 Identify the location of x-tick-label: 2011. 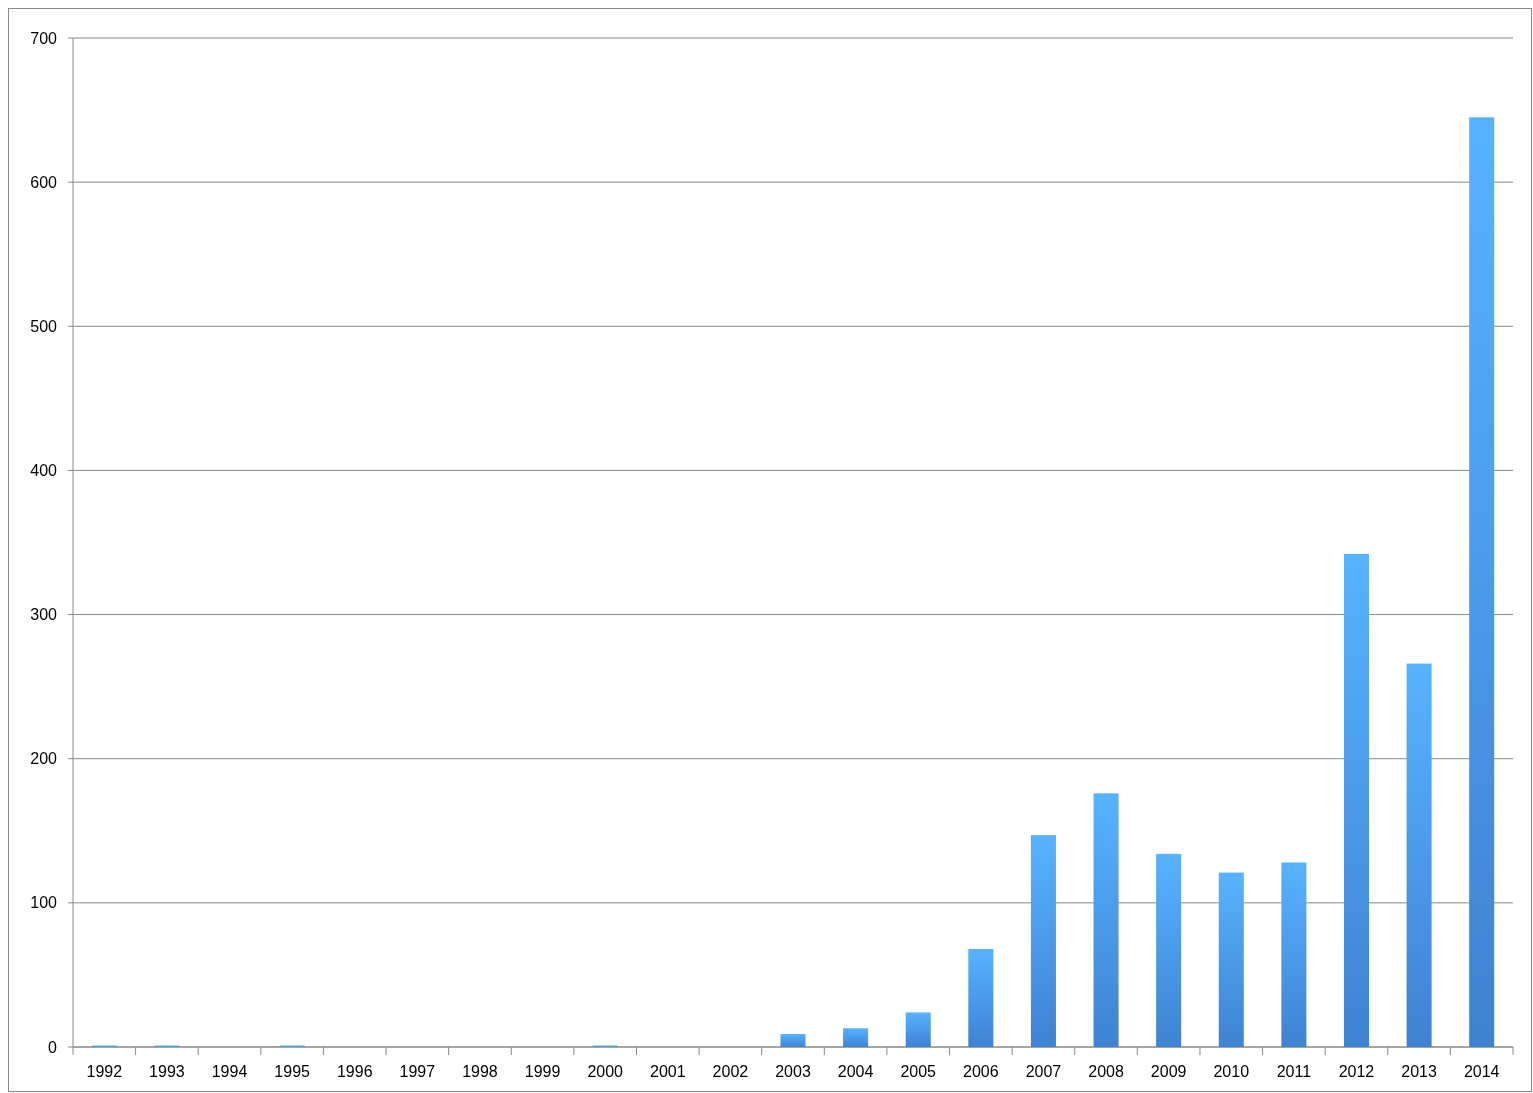
(1294, 1071).